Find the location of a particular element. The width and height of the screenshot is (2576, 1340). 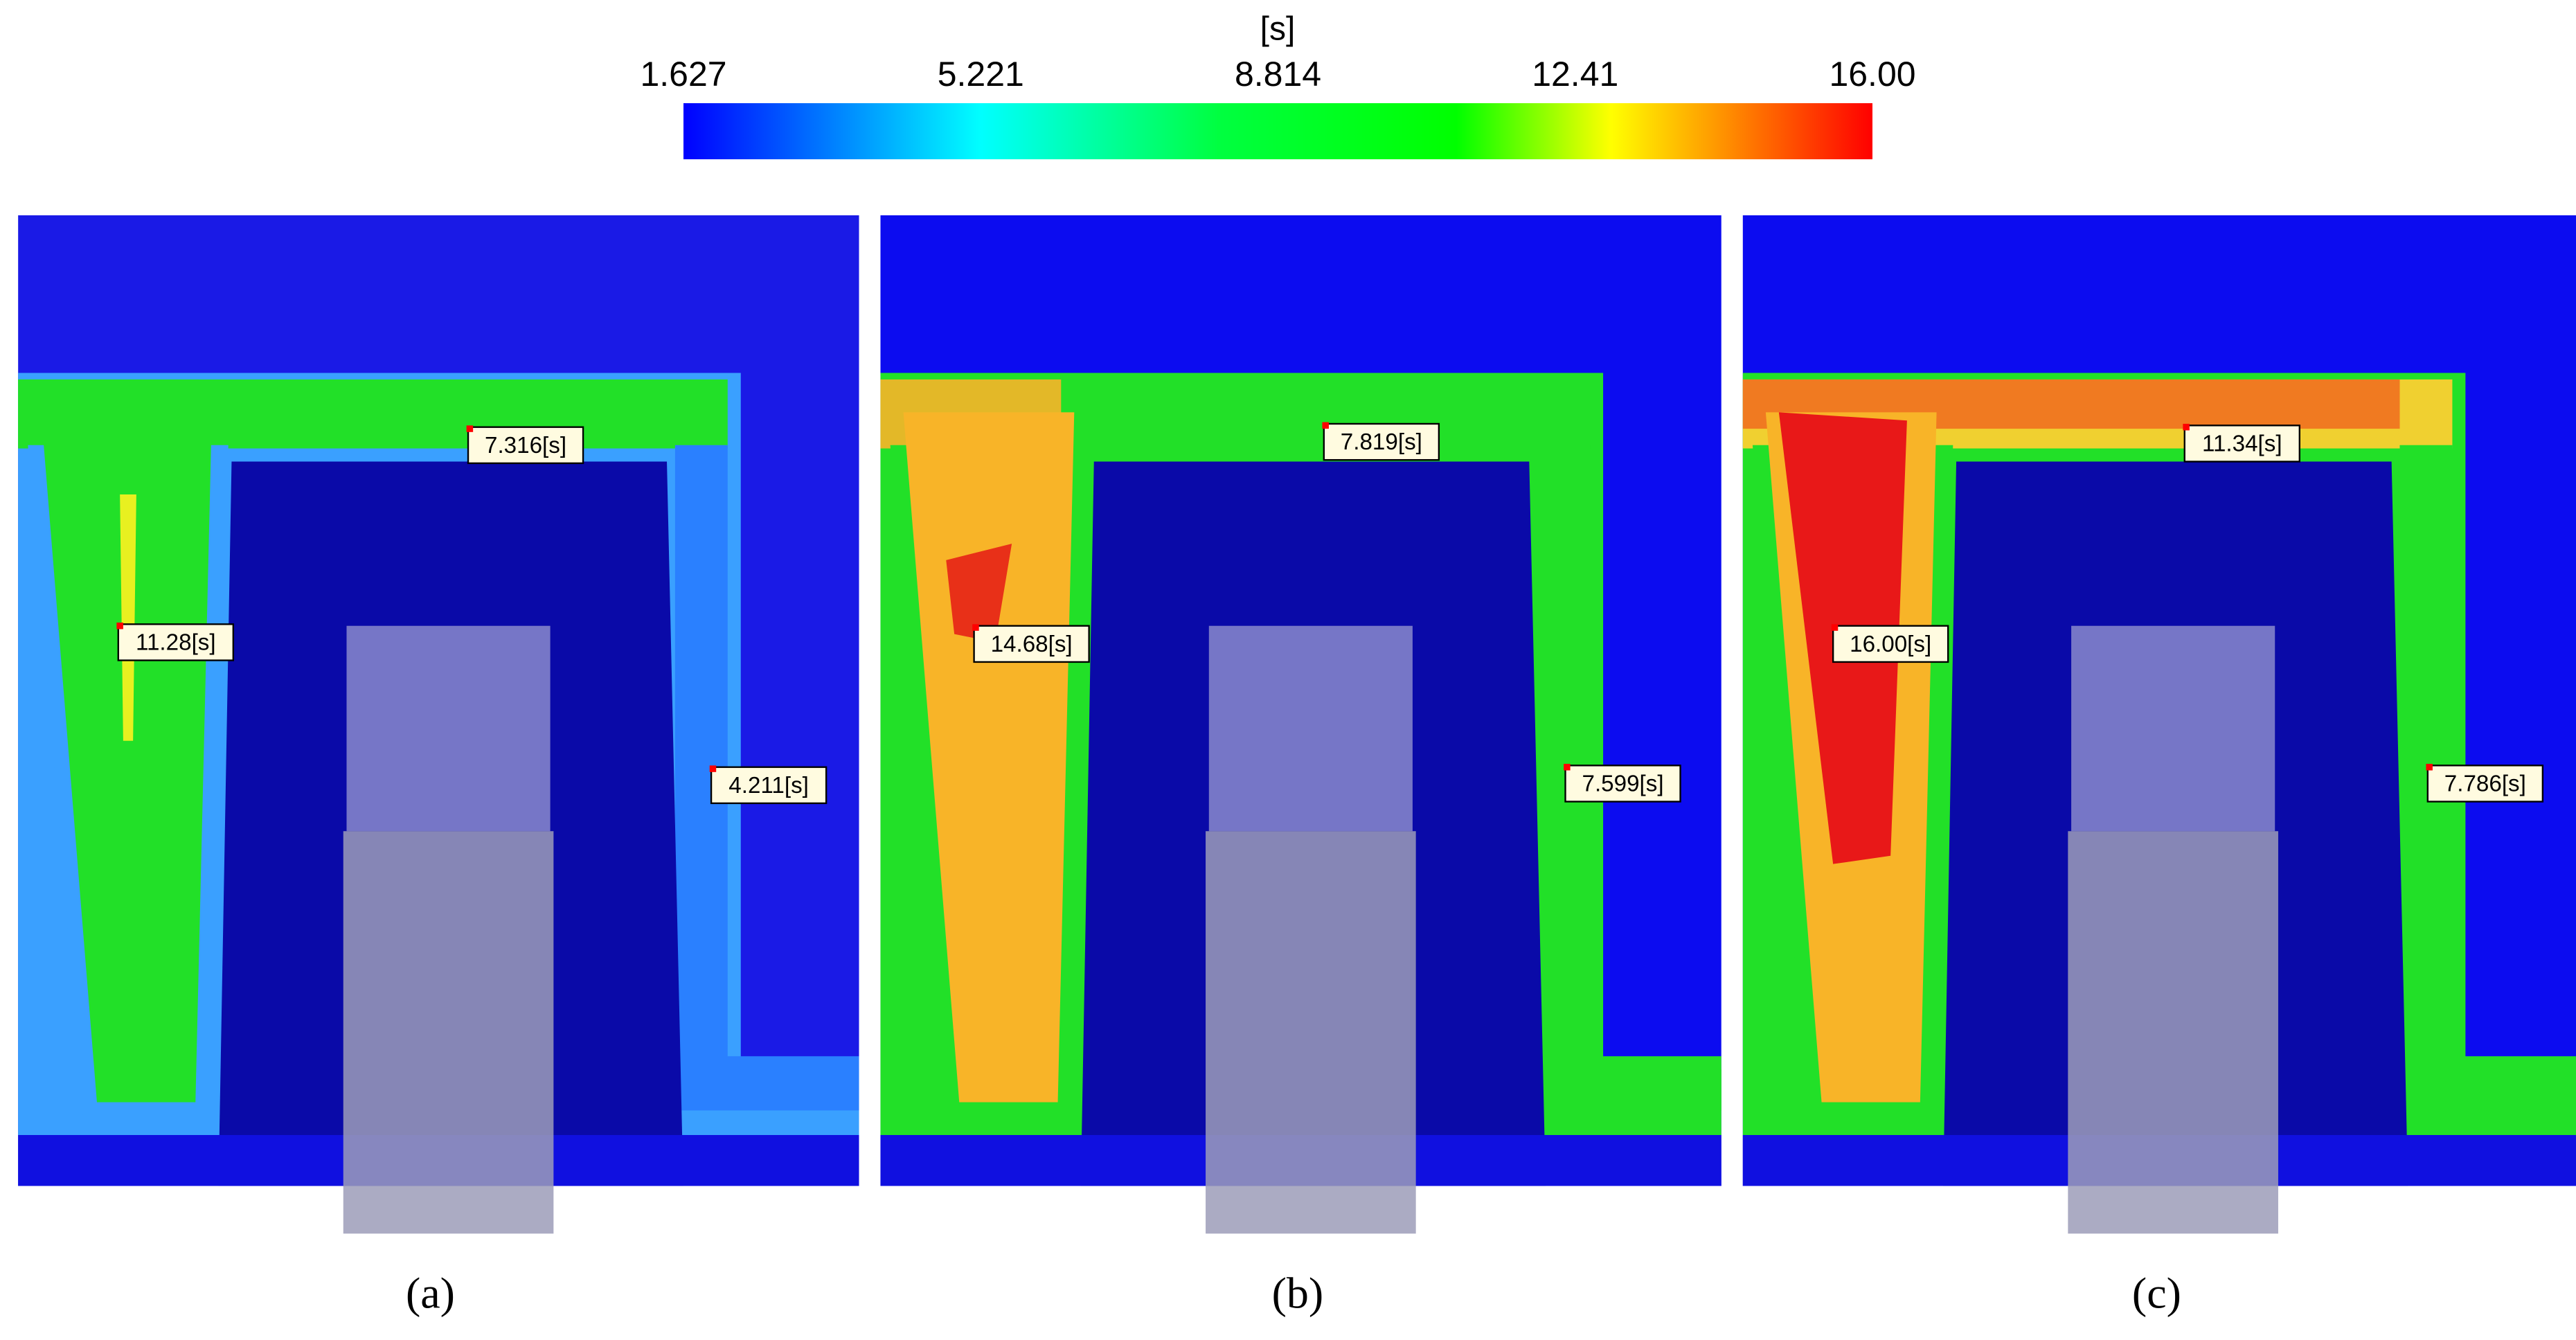

probe-label: 7.786[s] is located at coordinates (2485, 784).